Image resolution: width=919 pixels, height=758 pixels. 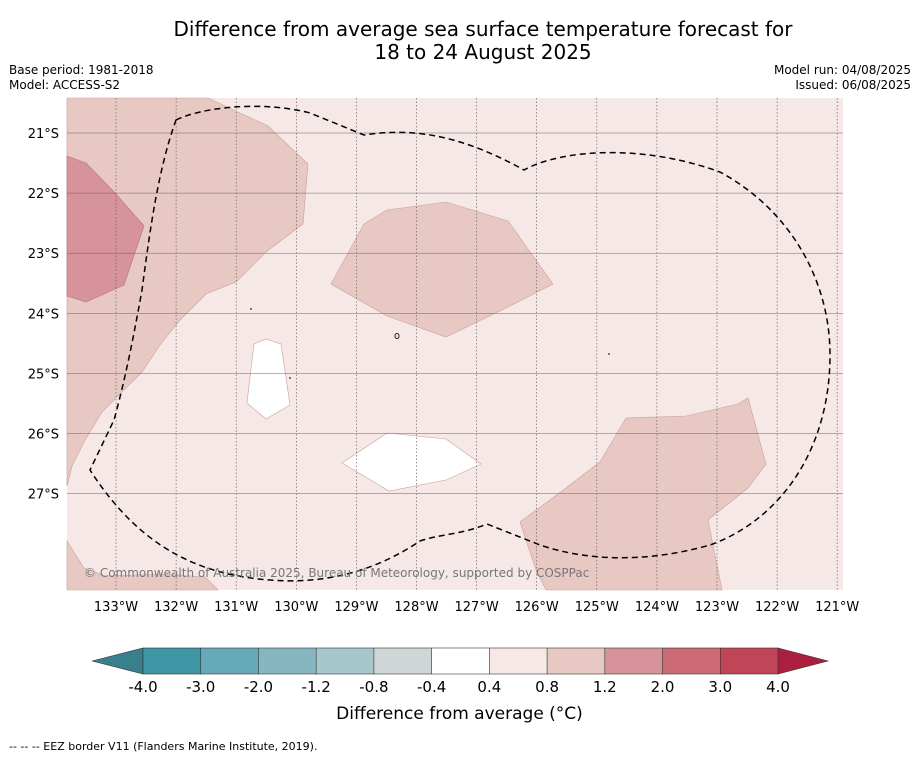 I want to click on meta-right: Model run: 04/08/2025 Issued: 06/08/2025, so click(x=842, y=78).